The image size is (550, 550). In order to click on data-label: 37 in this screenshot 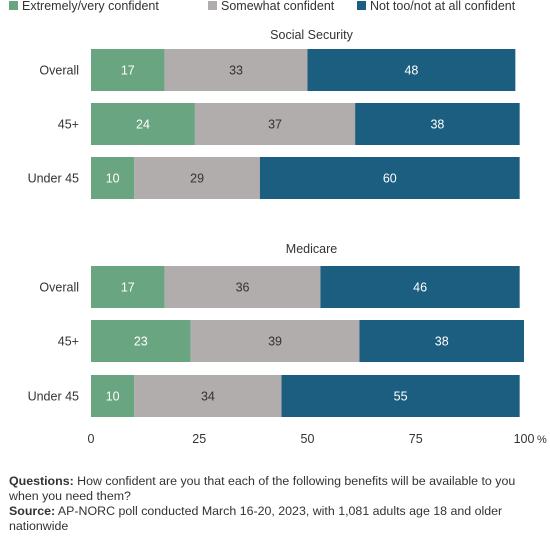, I will do `click(275, 125)`.